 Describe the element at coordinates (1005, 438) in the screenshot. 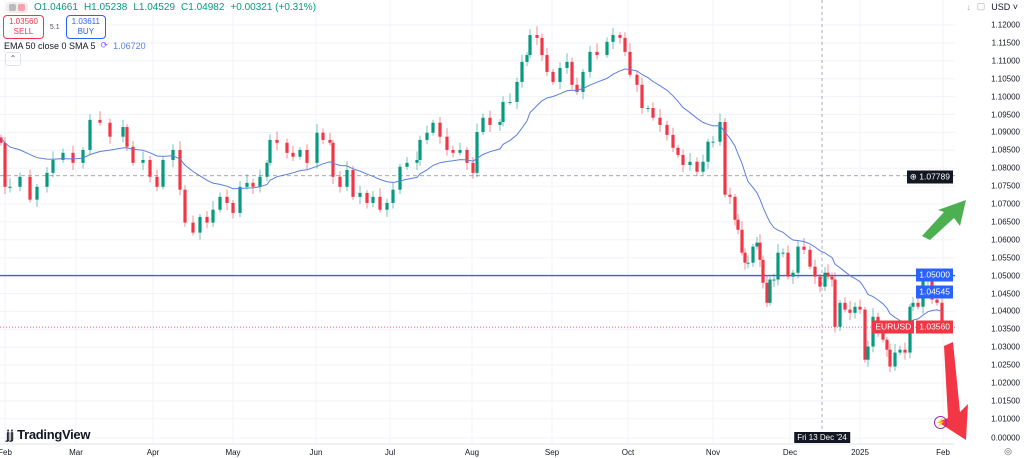

I see `price-tick-label: 0.00000` at that location.